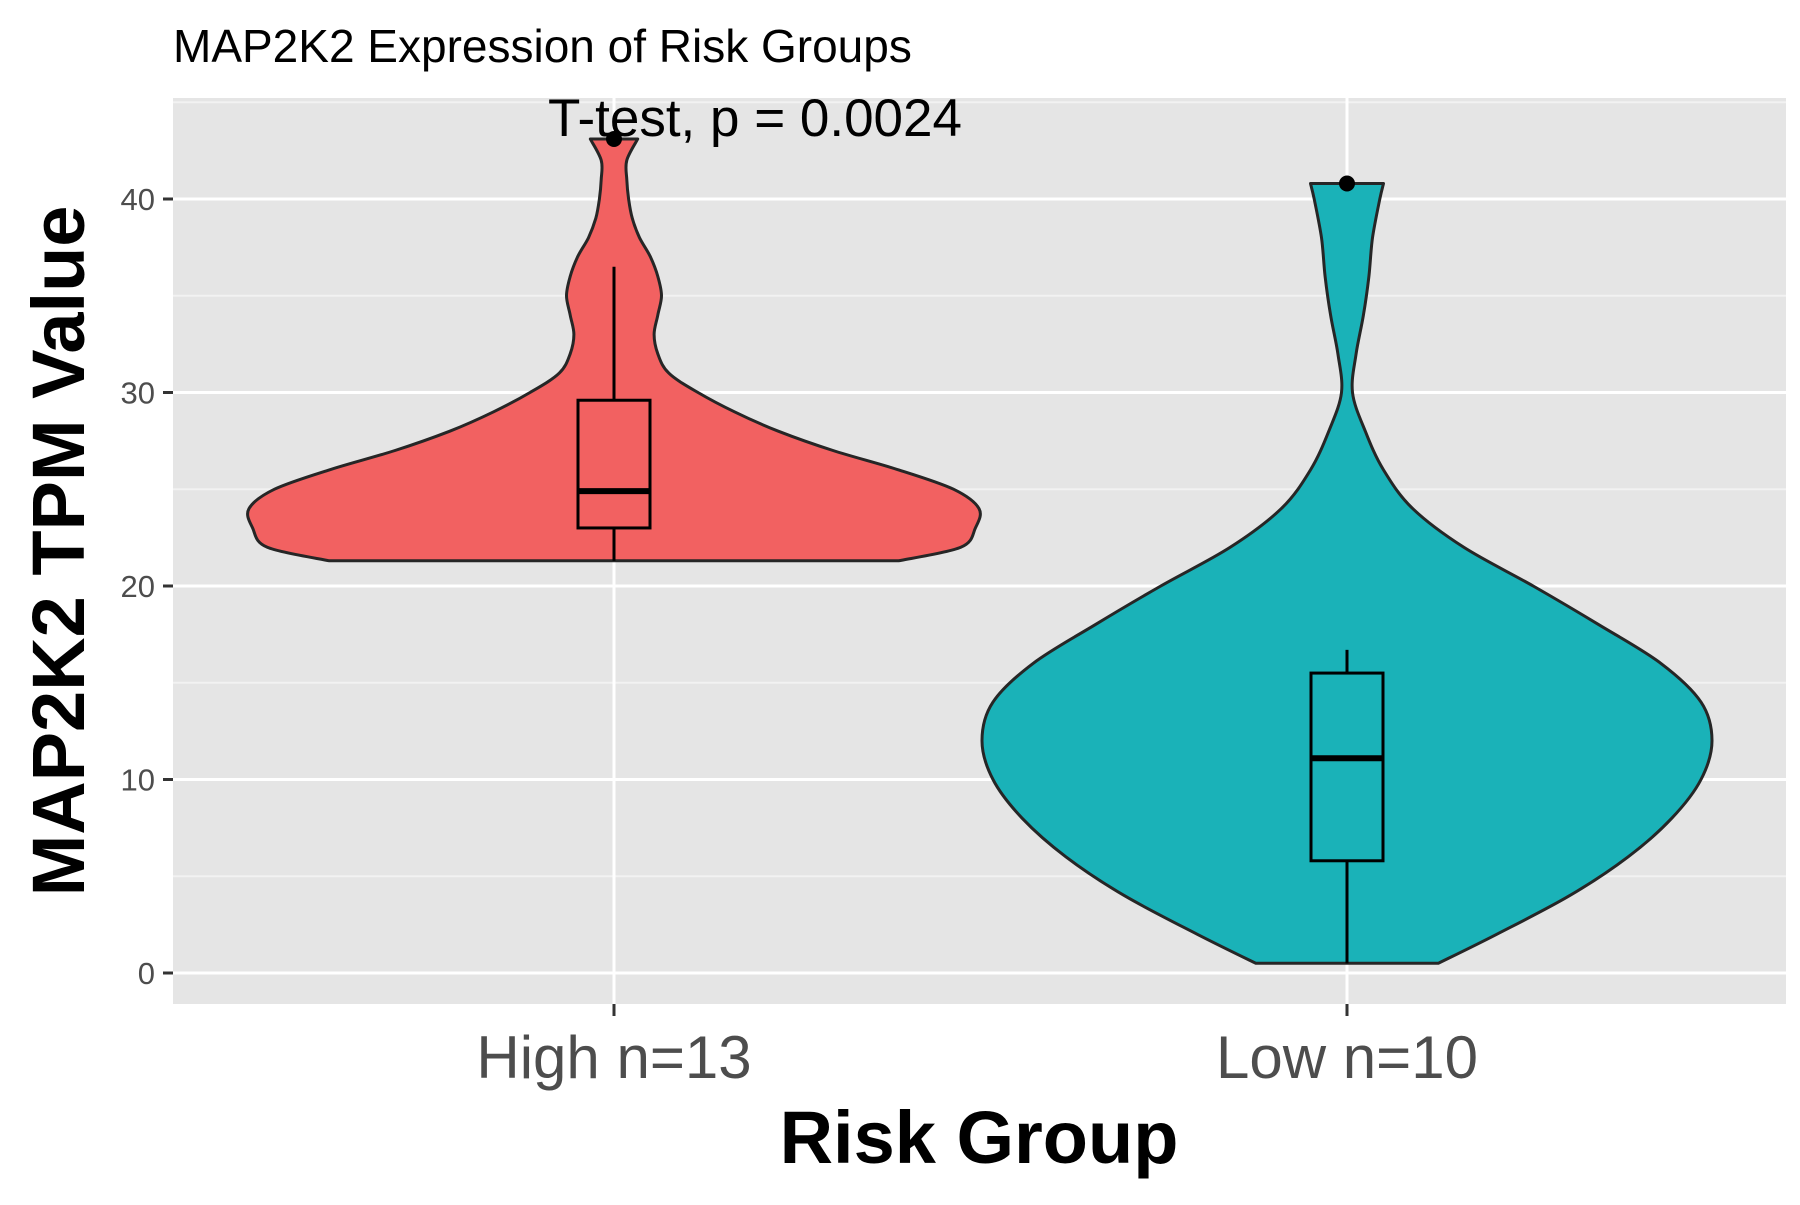  What do you see at coordinates (613, 1057) in the screenshot?
I see `x-tick-label: High n=13` at bounding box center [613, 1057].